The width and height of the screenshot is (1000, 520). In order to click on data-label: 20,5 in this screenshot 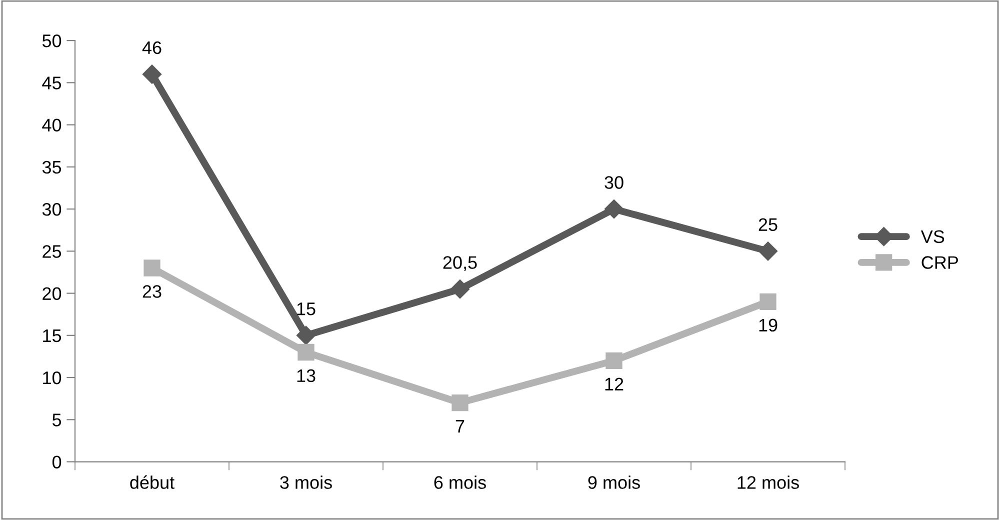, I will do `click(460, 264)`.